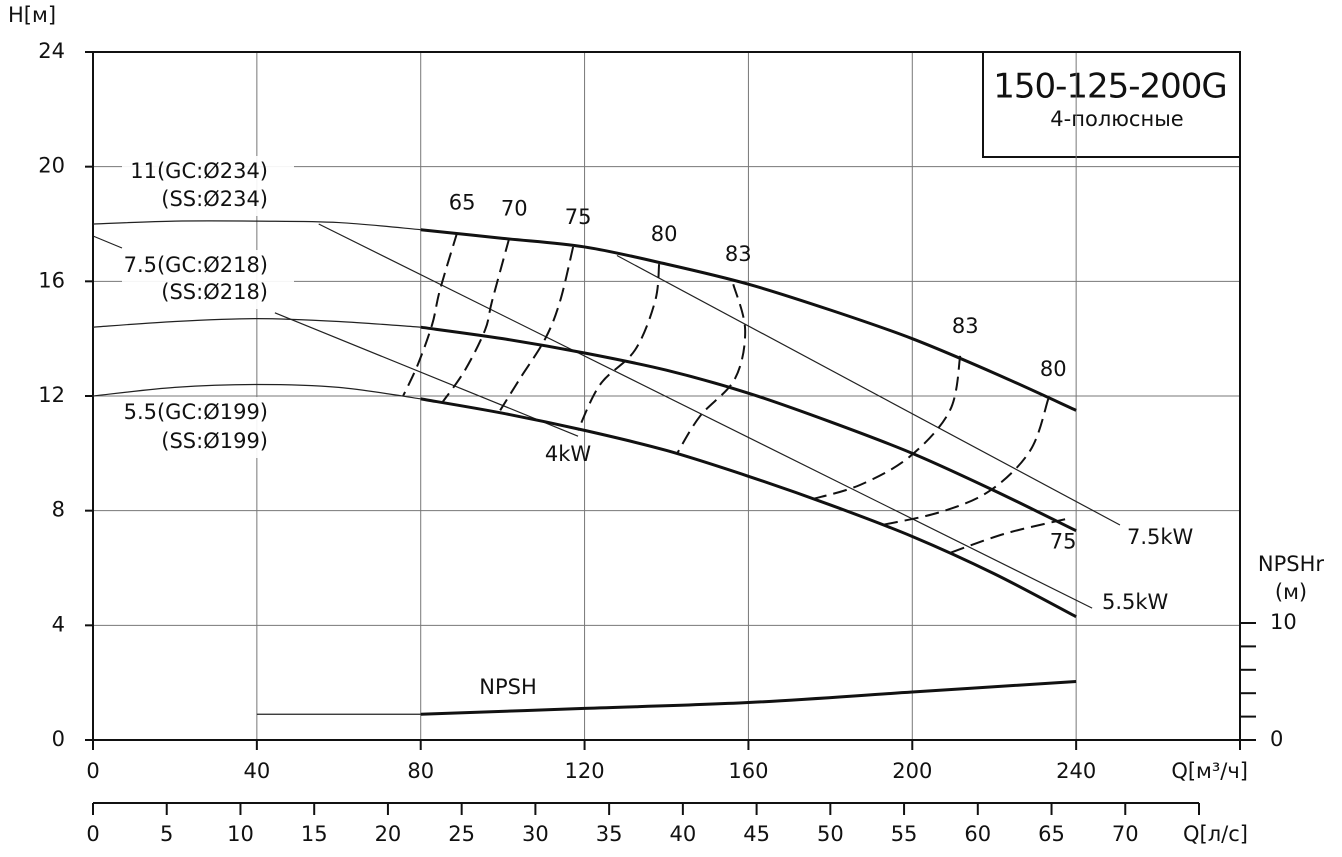 The image size is (1342, 857). What do you see at coordinates (568, 454) in the screenshot?
I see `power-label: 4kW` at bounding box center [568, 454].